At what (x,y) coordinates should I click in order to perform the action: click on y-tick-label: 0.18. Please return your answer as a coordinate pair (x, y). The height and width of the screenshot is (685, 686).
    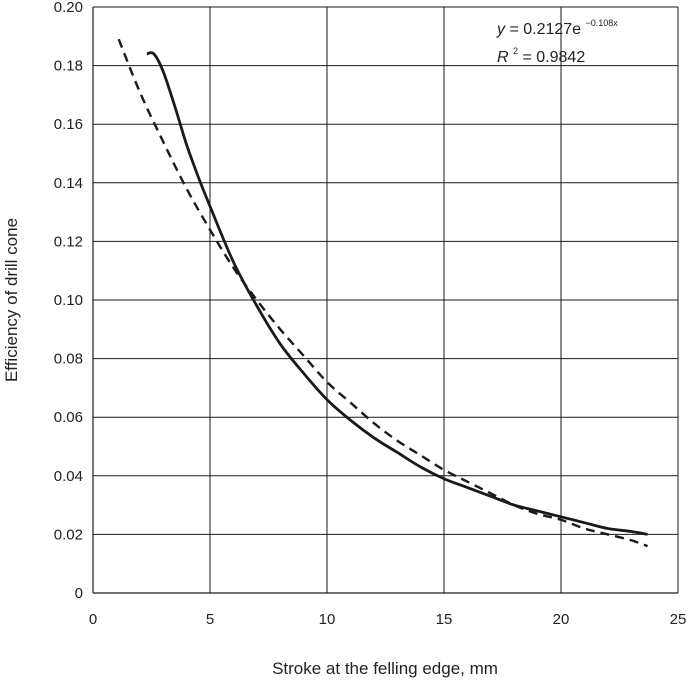
    Looking at the image, I should click on (68, 66).